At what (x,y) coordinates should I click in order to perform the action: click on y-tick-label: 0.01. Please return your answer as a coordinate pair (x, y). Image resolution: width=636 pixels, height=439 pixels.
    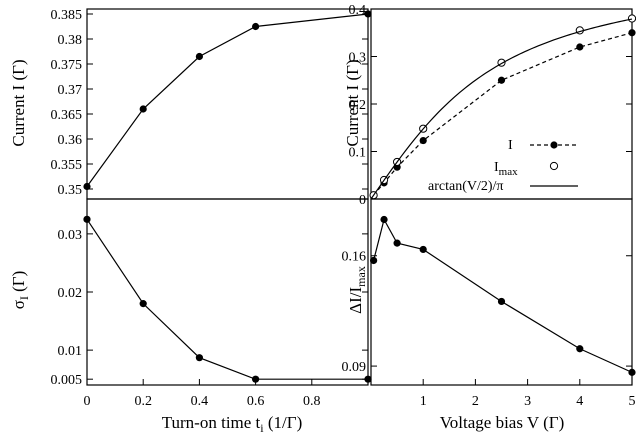
    Looking at the image, I should click on (70, 351).